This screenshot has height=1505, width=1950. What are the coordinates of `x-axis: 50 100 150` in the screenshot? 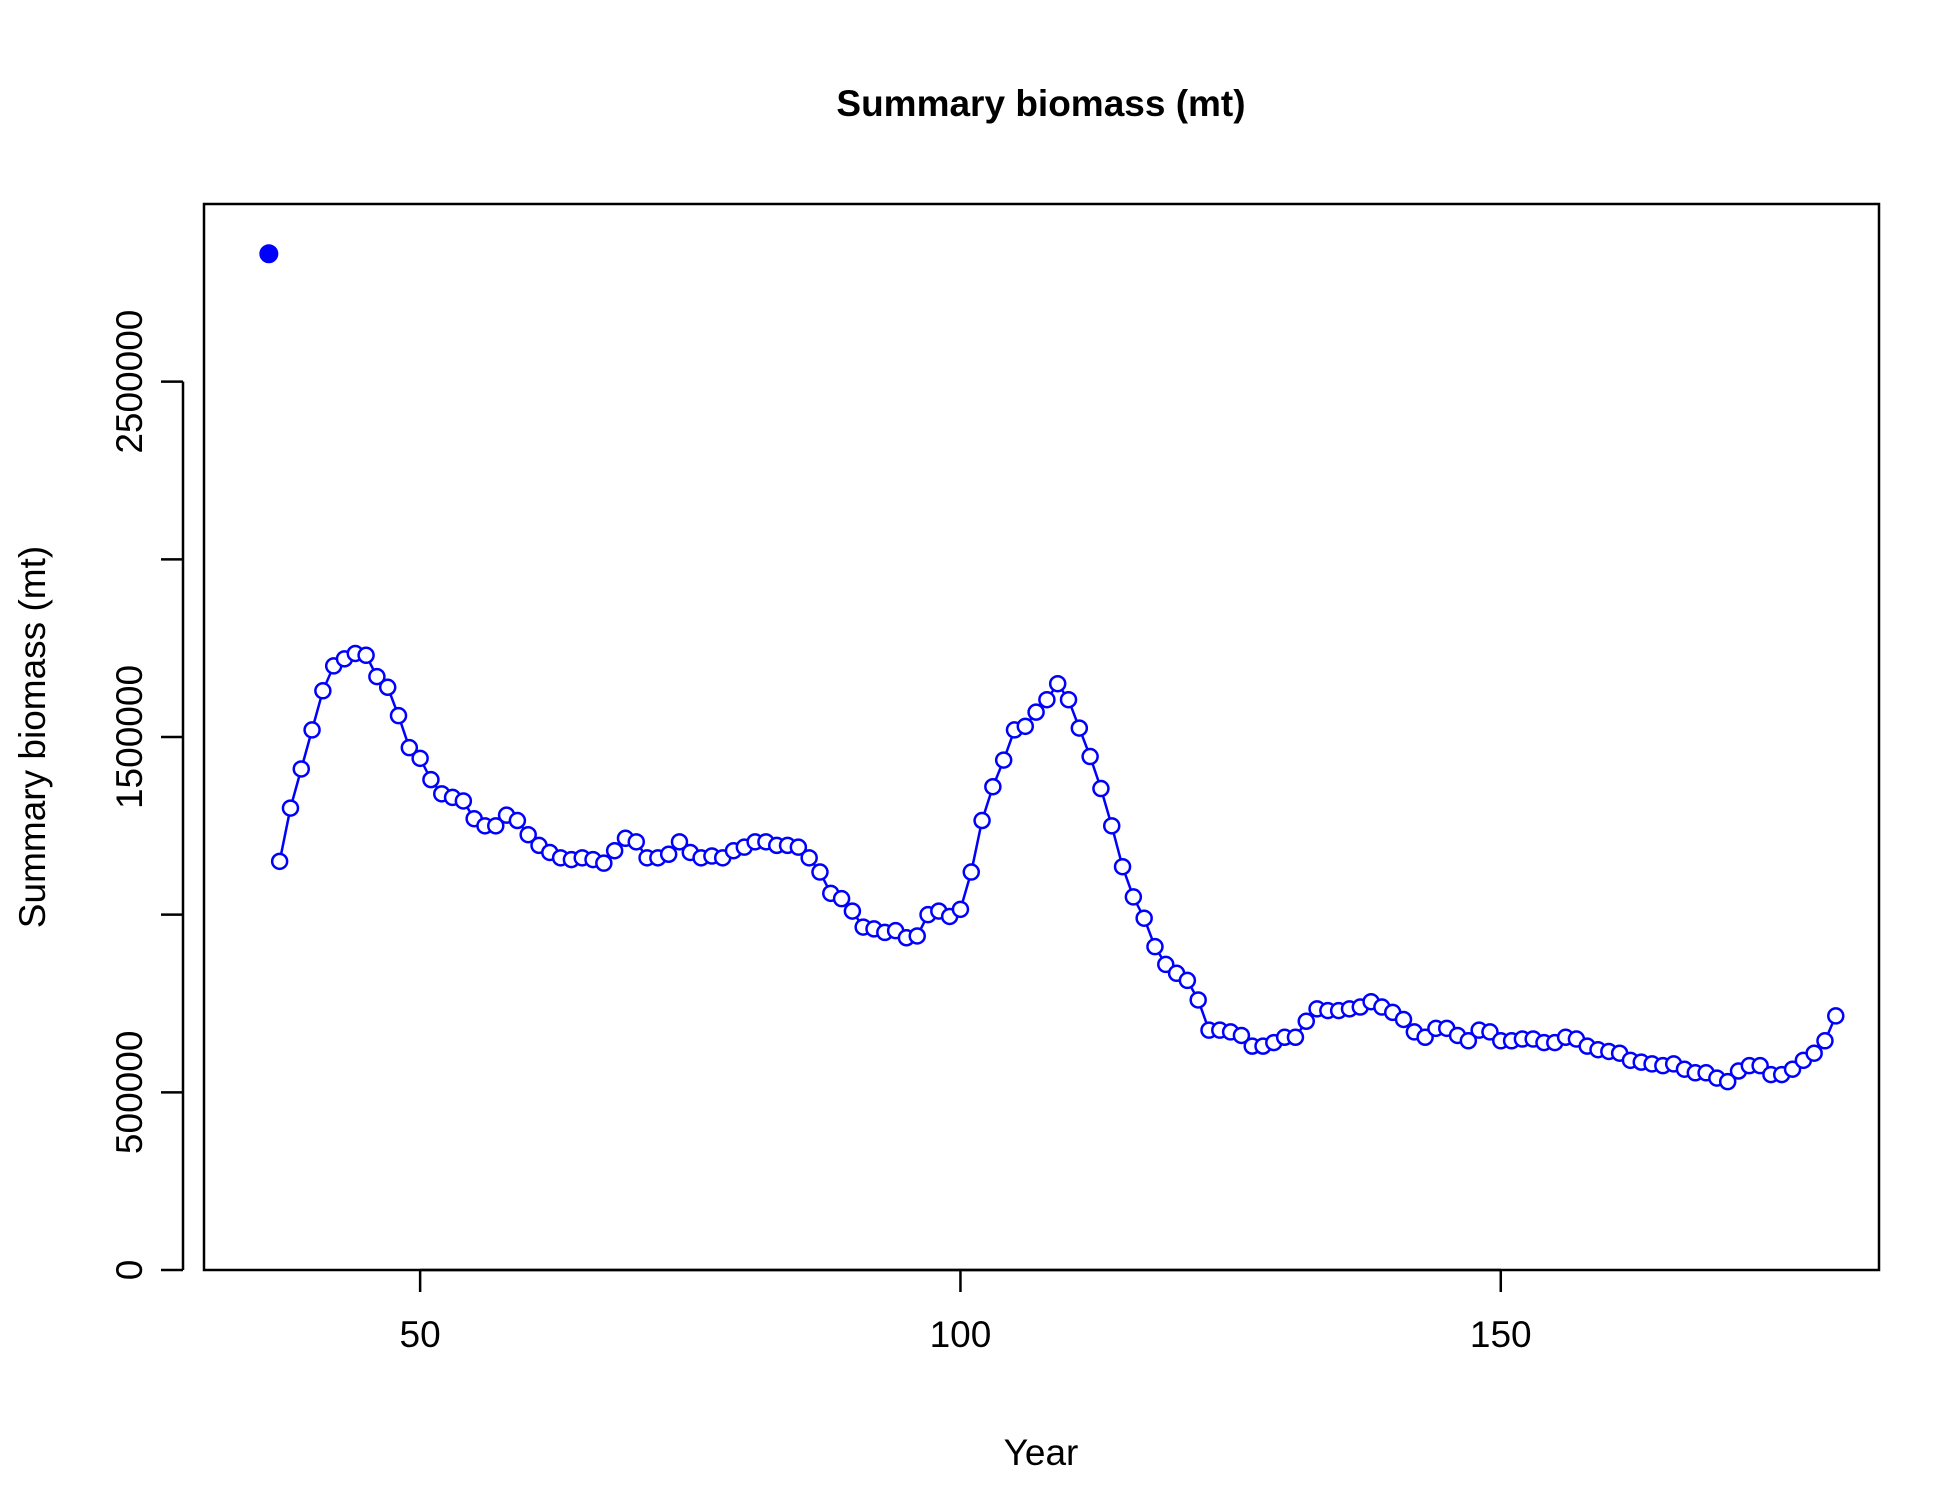 It's located at (966, 1311).